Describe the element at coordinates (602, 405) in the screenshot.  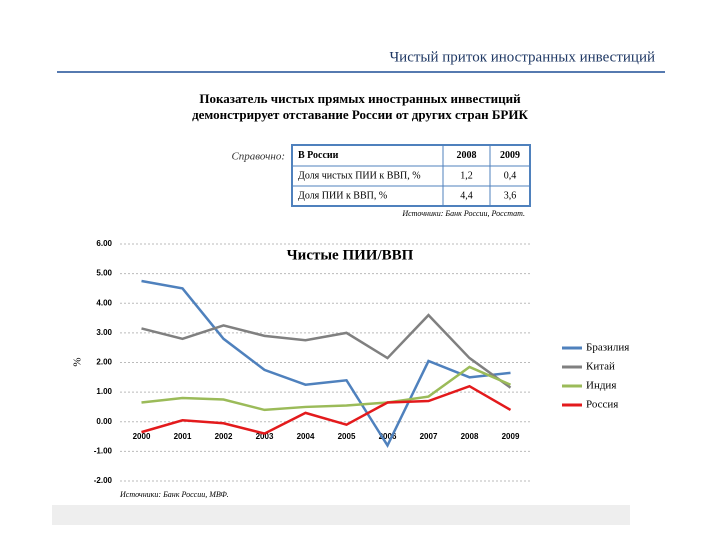
I see `legend-label: Россия` at that location.